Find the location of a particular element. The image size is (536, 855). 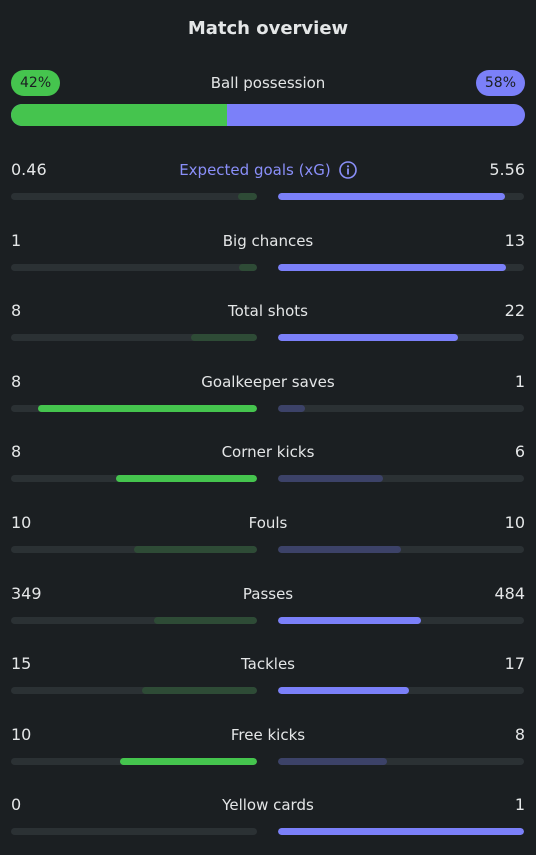

stat-label: Yellow cards is located at coordinates (268, 805).